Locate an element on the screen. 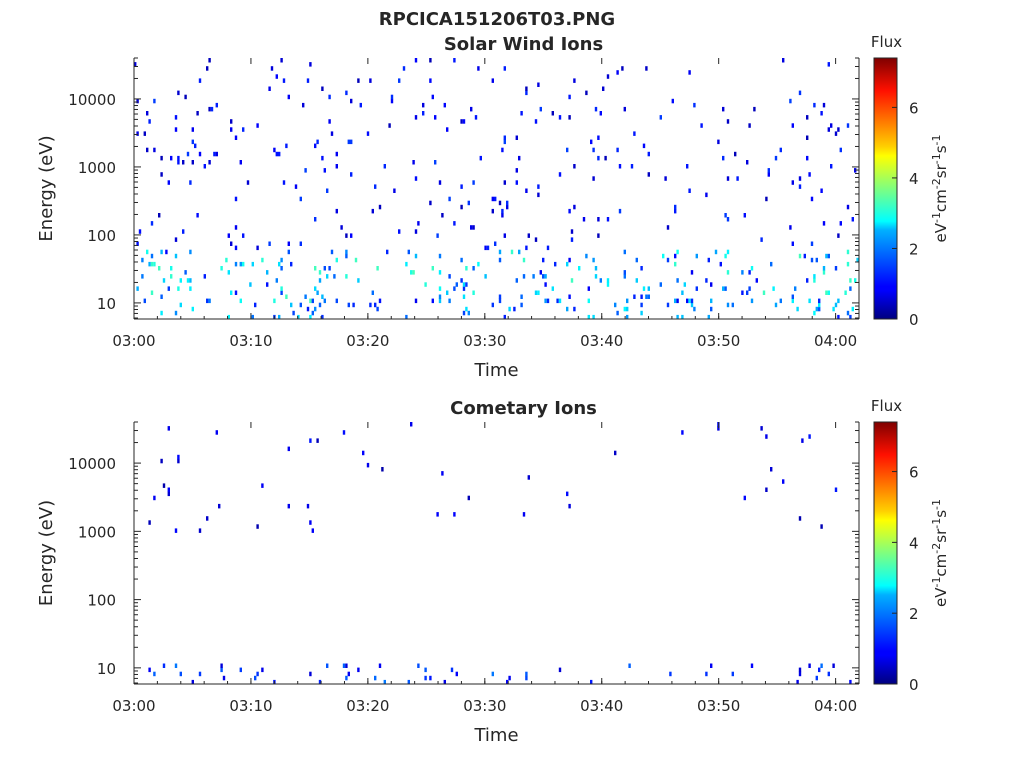 Image resolution: width=1024 pixels, height=772 pixels. y-axis-label: Energy (eV) is located at coordinates (46, 188).